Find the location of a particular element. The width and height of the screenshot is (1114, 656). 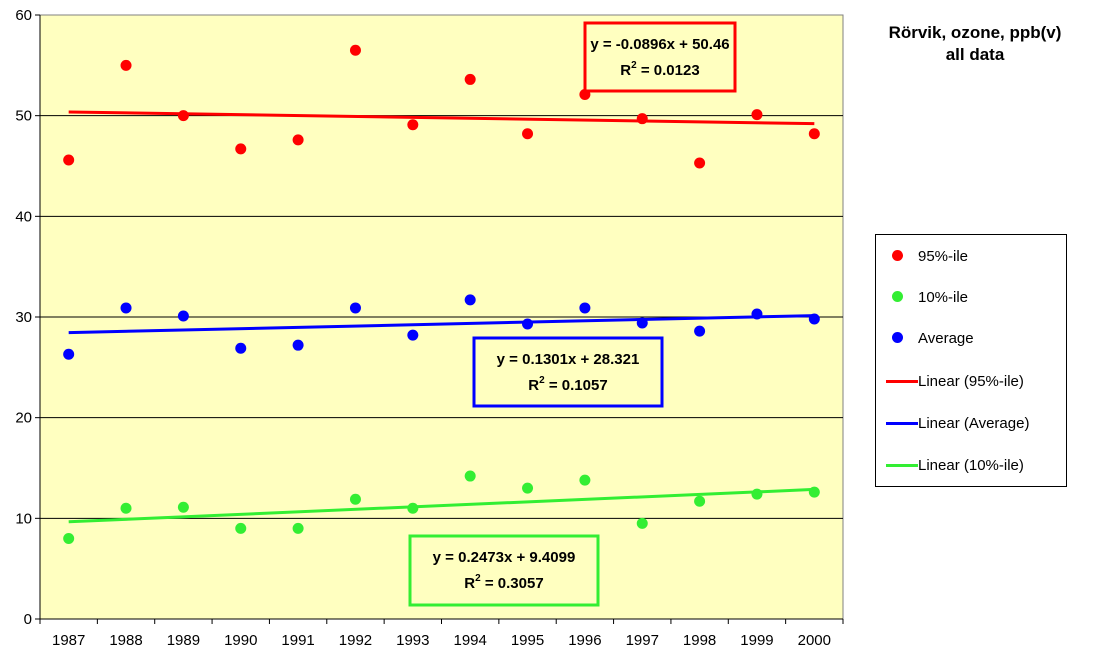

y-tick-label: 30 is located at coordinates (23, 317).